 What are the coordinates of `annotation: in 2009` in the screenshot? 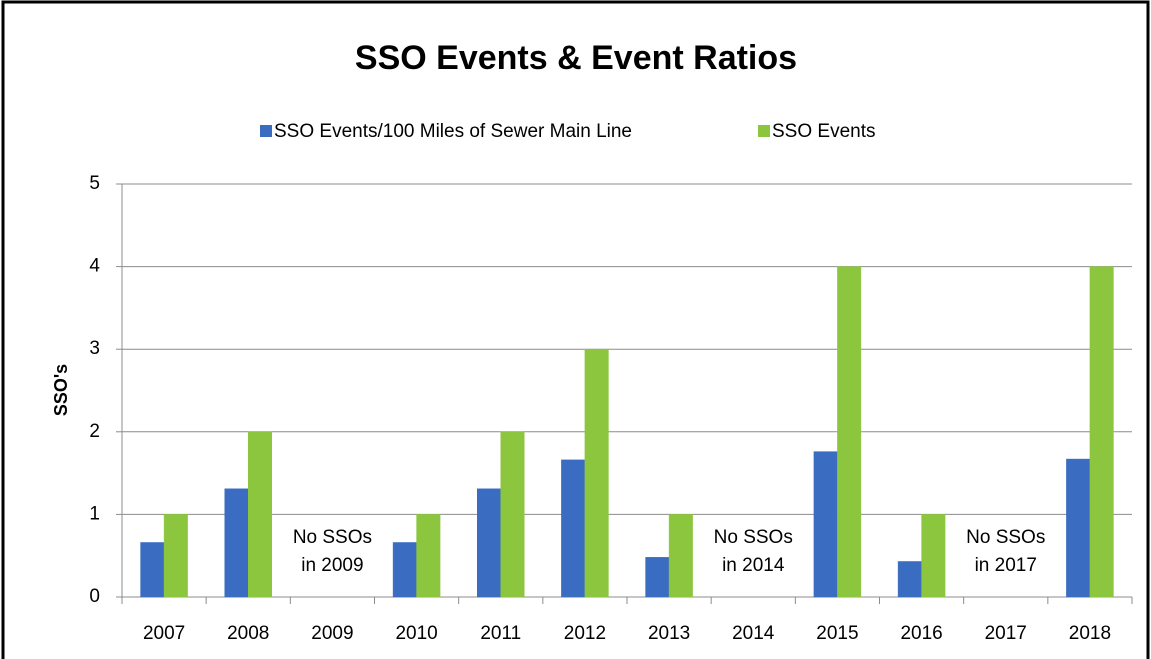 It's located at (332, 565).